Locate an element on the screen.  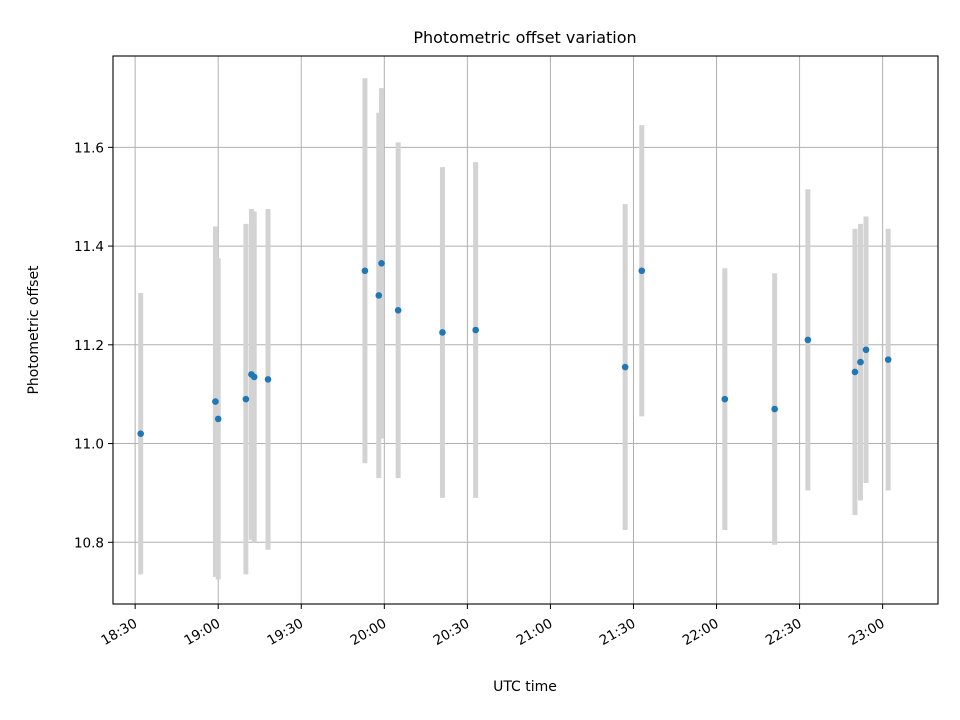
chart-title: Photometric offset variation is located at coordinates (524, 37).